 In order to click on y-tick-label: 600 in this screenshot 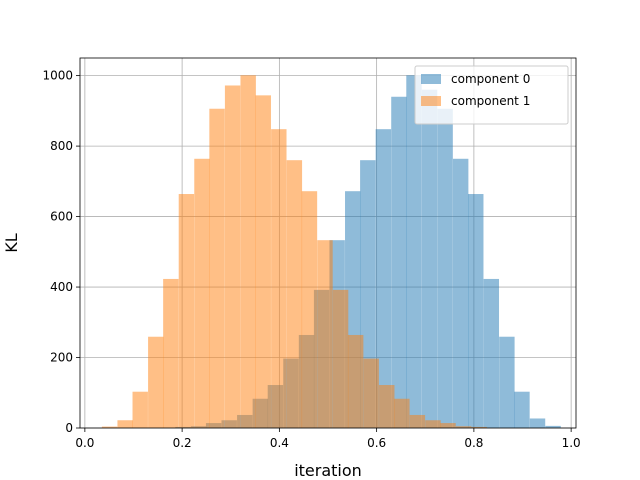, I will do `click(61, 217)`.